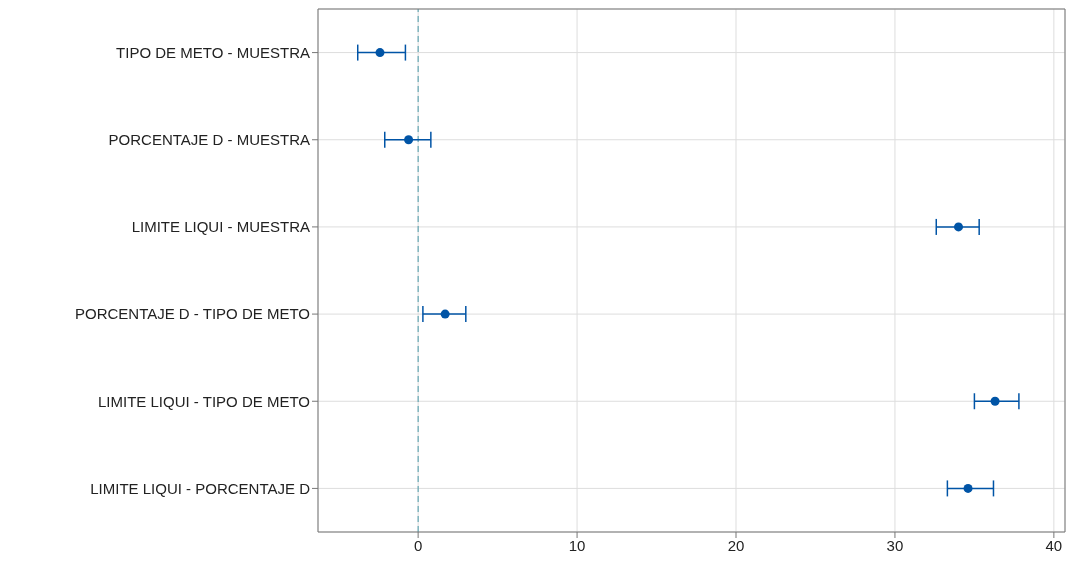  I want to click on x-tick-label: 20, so click(736, 545).